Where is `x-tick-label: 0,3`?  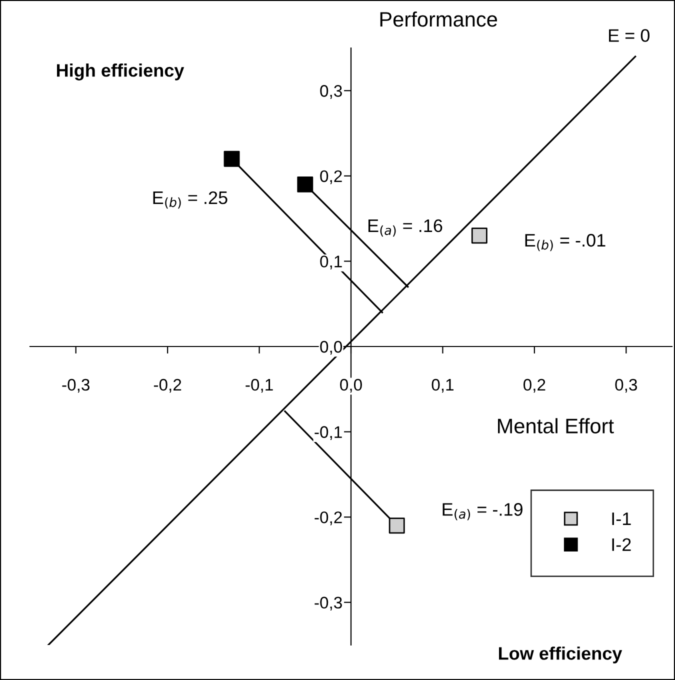 x-tick-label: 0,3 is located at coordinates (626, 385).